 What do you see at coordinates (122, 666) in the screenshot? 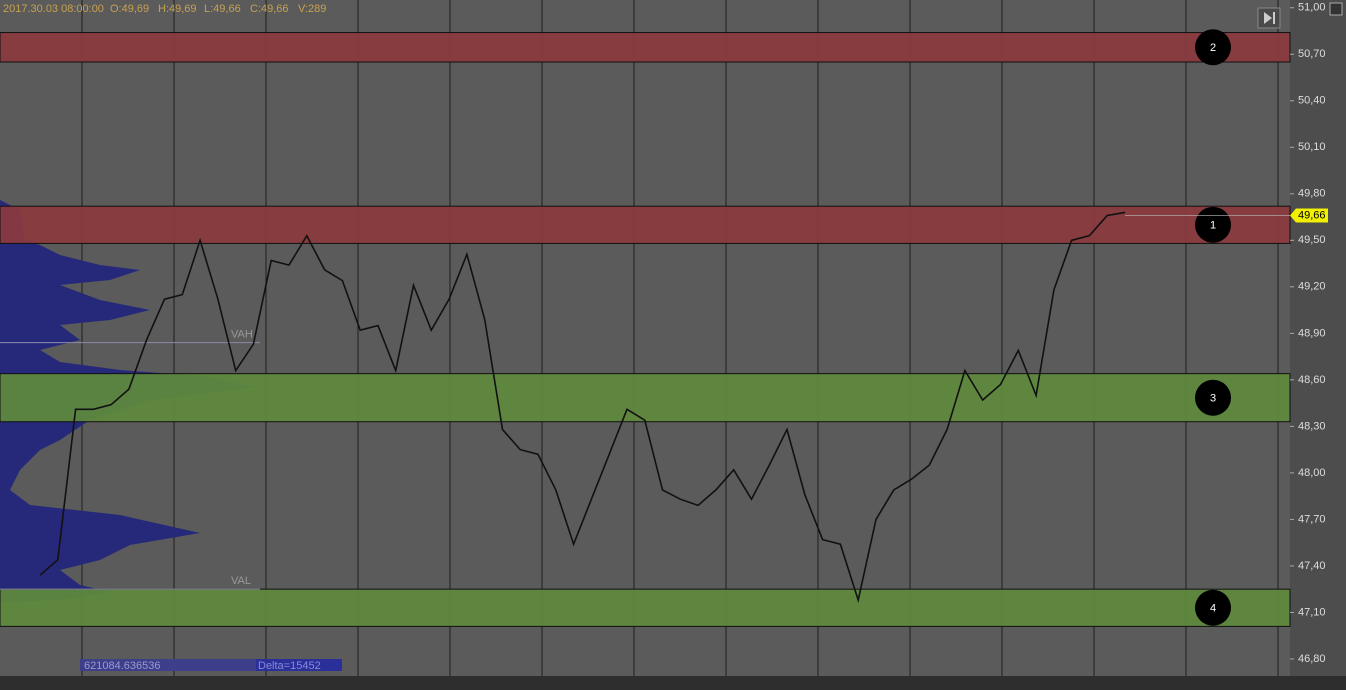
I see `footer-volume: 621084.636536` at bounding box center [122, 666].